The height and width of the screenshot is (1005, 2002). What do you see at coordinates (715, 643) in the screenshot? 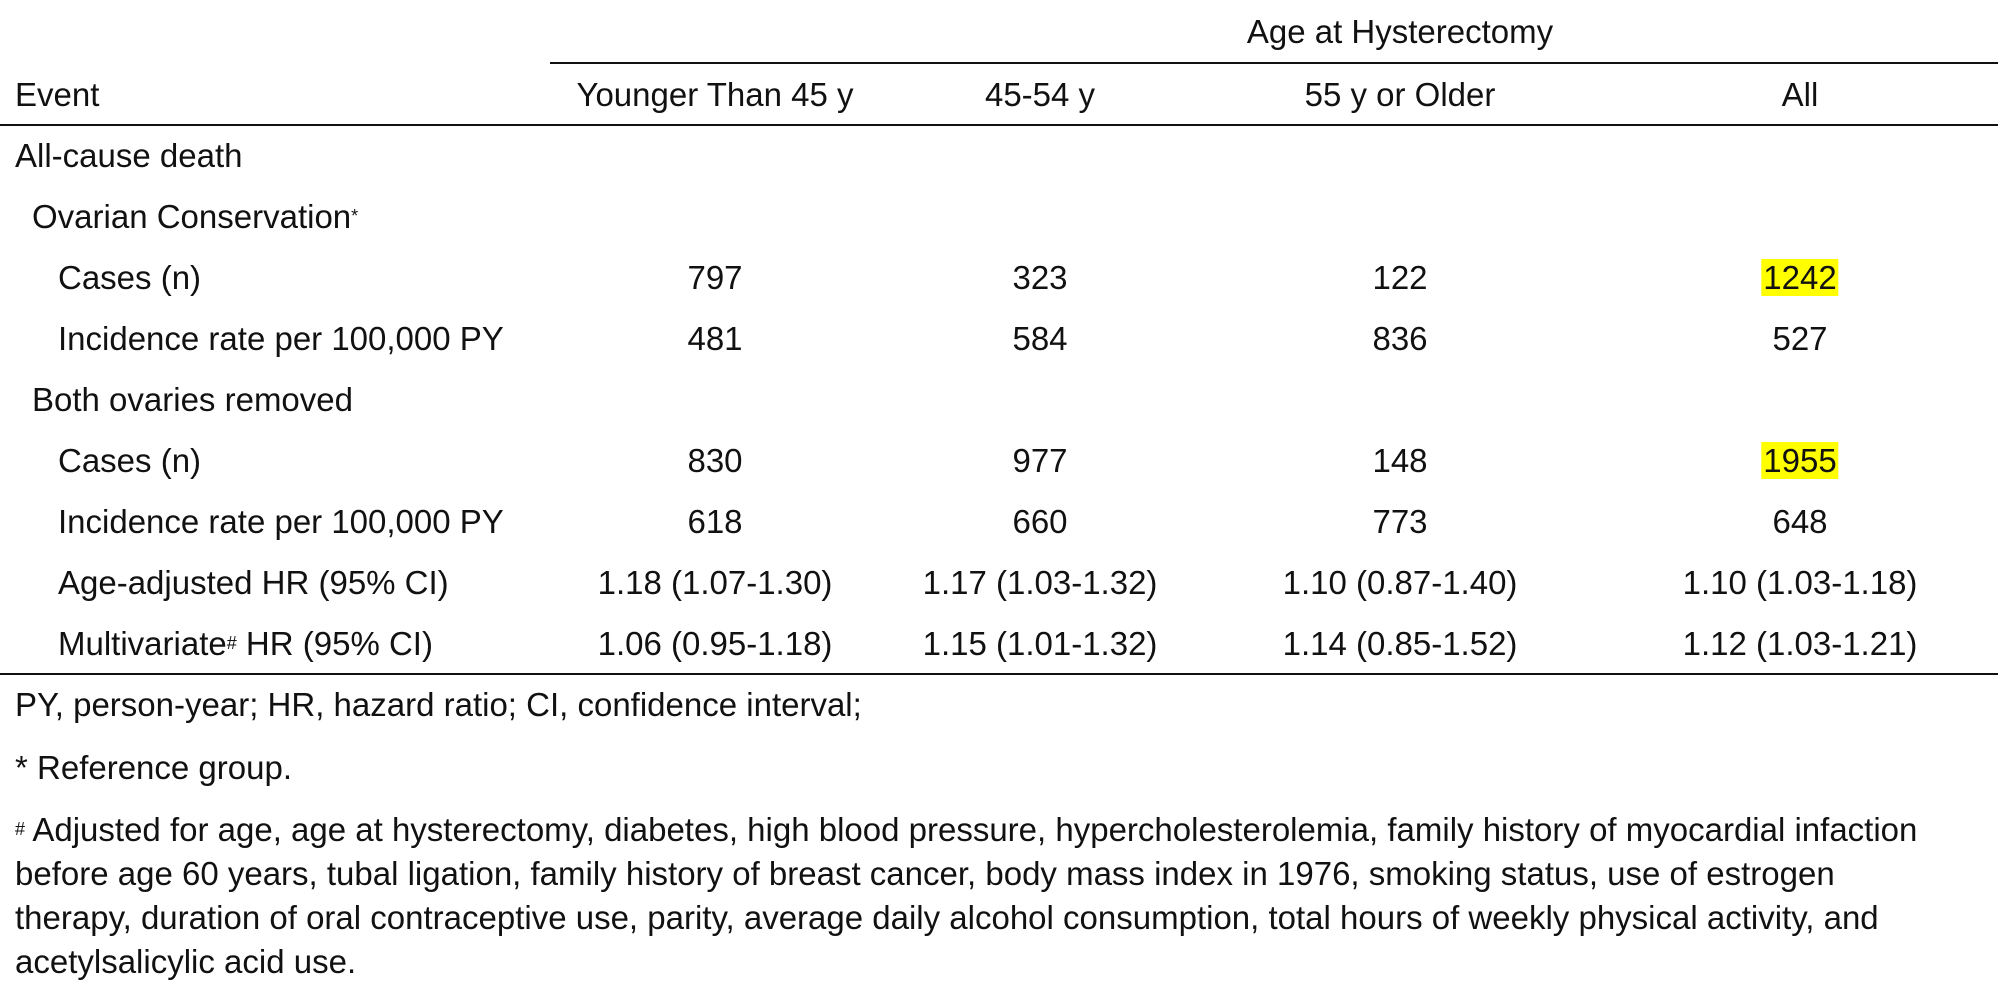
I see `cell-value: 1.06 (0.95-1.18)` at bounding box center [715, 643].